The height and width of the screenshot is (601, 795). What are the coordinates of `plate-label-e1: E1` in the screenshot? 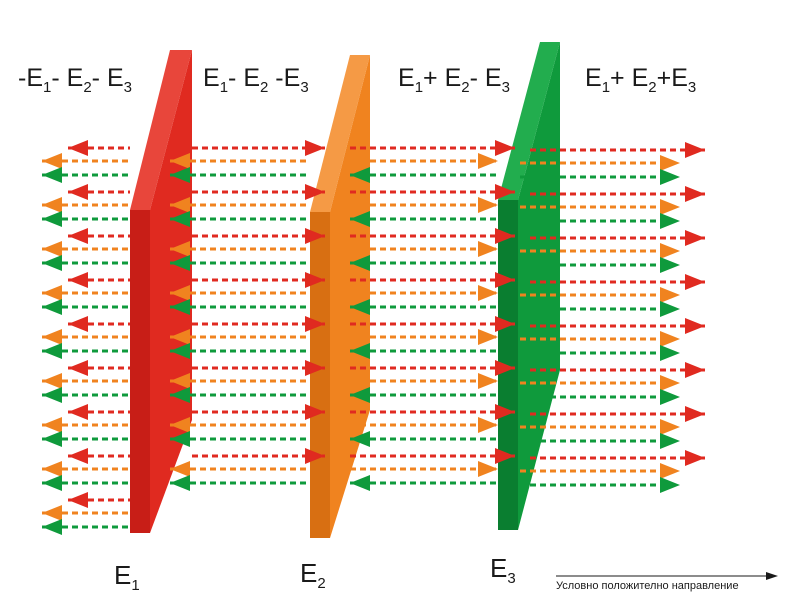 It's located at (127, 577).